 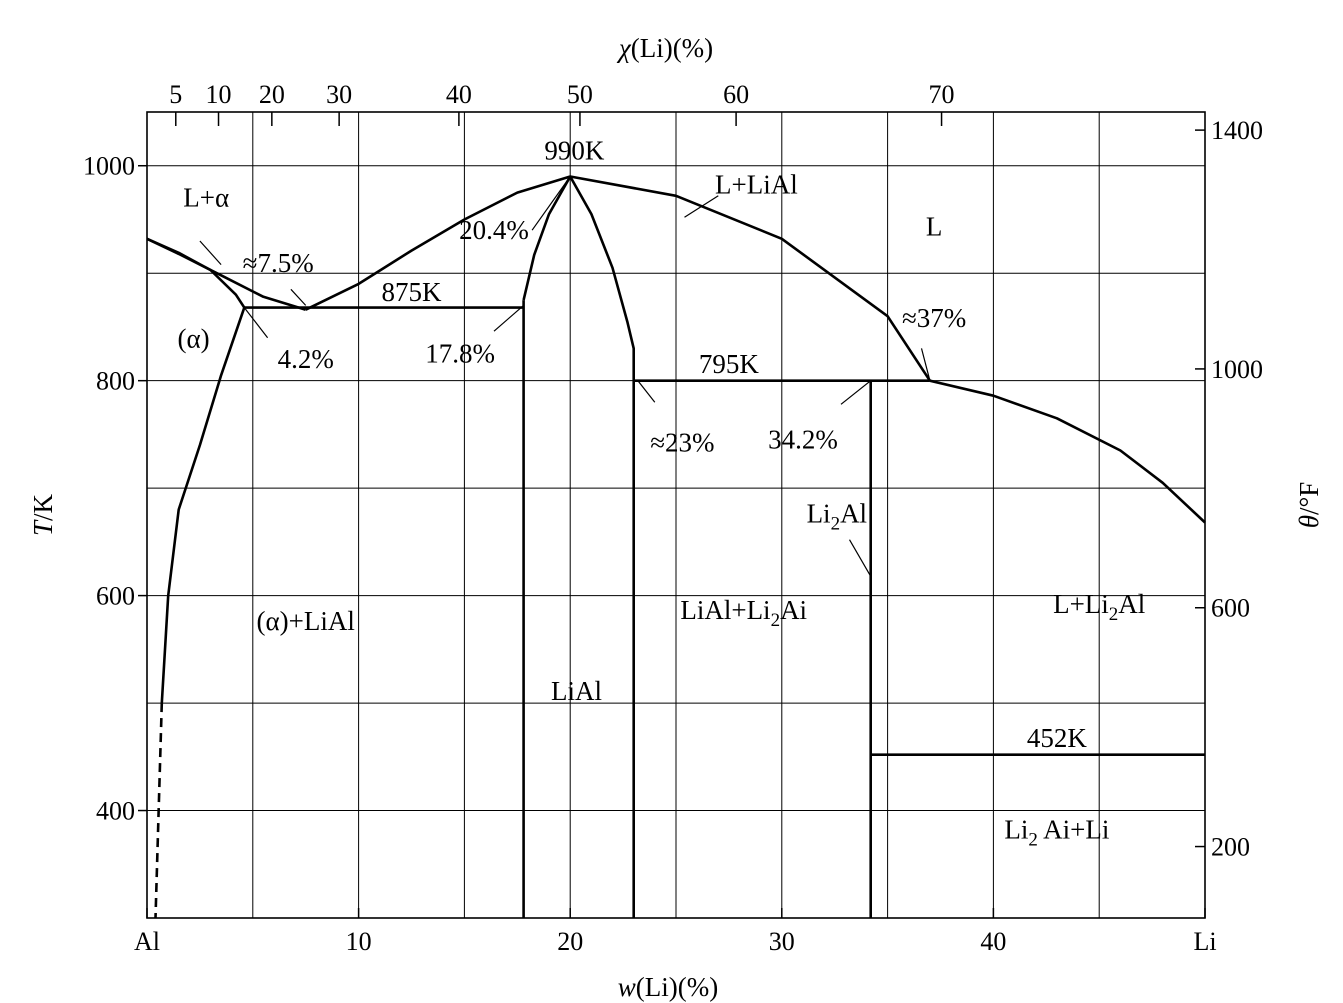 I want to click on bottom-tick-label: 30, so click(x=782, y=941).